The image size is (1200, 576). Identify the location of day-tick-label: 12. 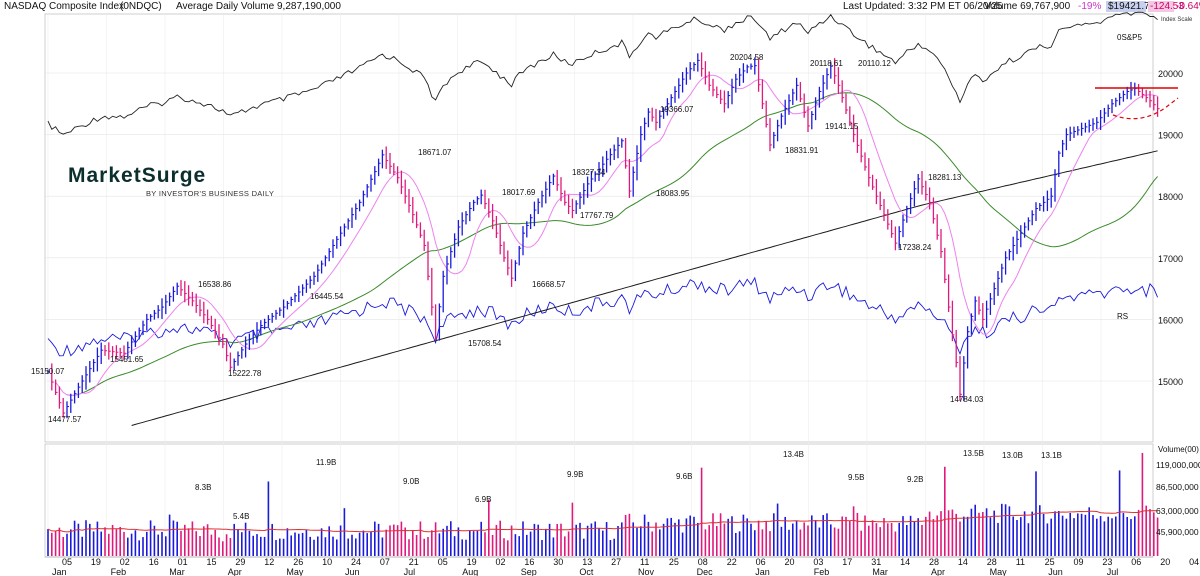
(269, 562).